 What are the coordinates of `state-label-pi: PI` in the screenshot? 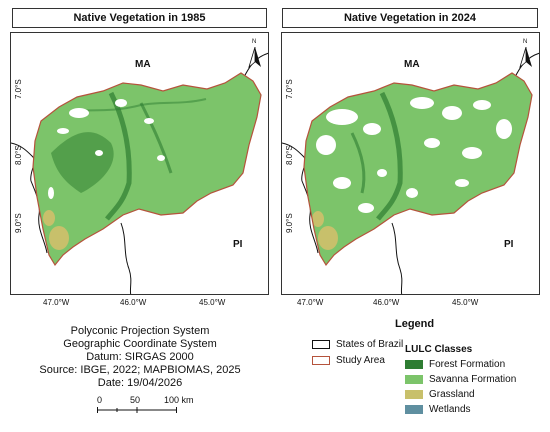 It's located at (238, 244).